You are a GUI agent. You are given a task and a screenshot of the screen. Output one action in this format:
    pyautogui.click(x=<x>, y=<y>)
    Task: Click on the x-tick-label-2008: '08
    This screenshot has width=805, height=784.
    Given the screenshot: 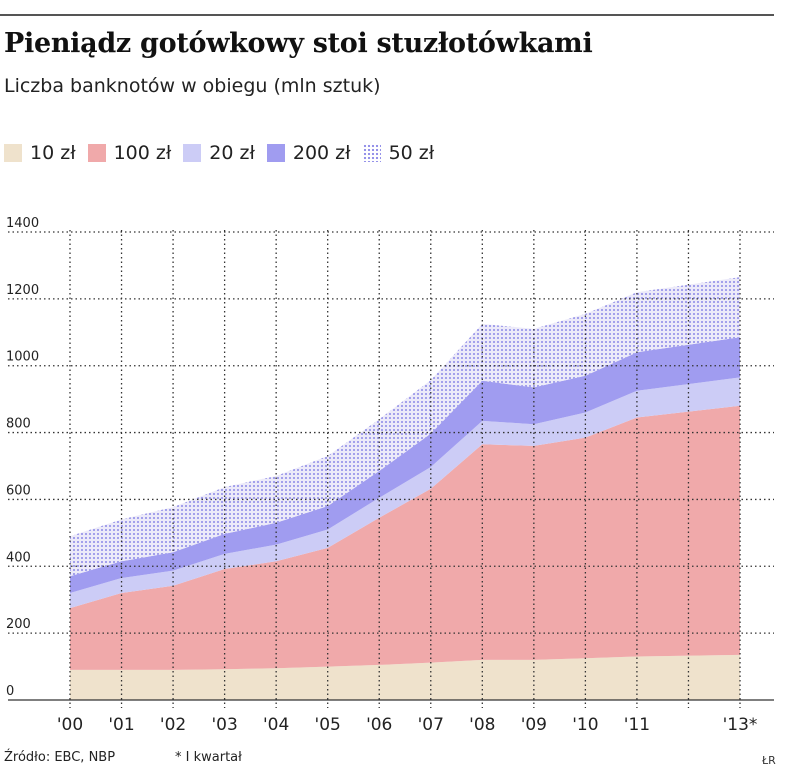 What is the action you would take?
    pyautogui.click(x=482, y=725)
    